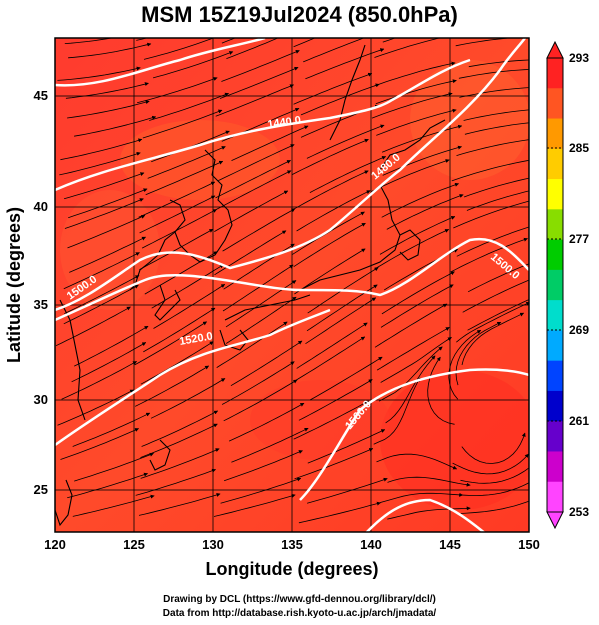 This screenshot has width=599, height=625. Describe the element at coordinates (291, 569) in the screenshot. I see `x-axis-label: Longitude (degrees)` at that location.